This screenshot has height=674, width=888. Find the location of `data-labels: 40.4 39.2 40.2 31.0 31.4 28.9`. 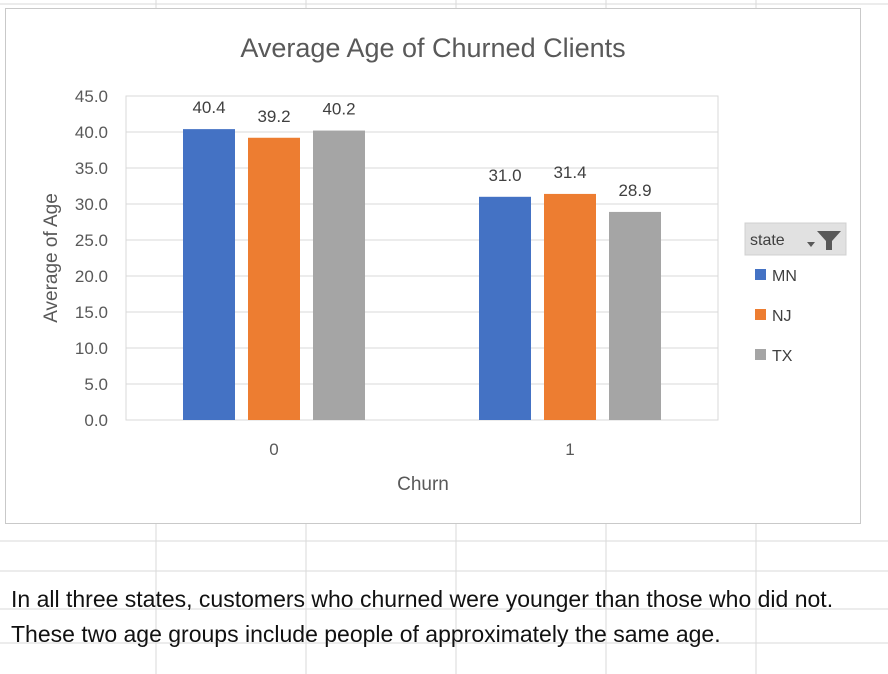

data-labels: 40.4 39.2 40.2 31.0 31.4 28.9 is located at coordinates (421, 149).